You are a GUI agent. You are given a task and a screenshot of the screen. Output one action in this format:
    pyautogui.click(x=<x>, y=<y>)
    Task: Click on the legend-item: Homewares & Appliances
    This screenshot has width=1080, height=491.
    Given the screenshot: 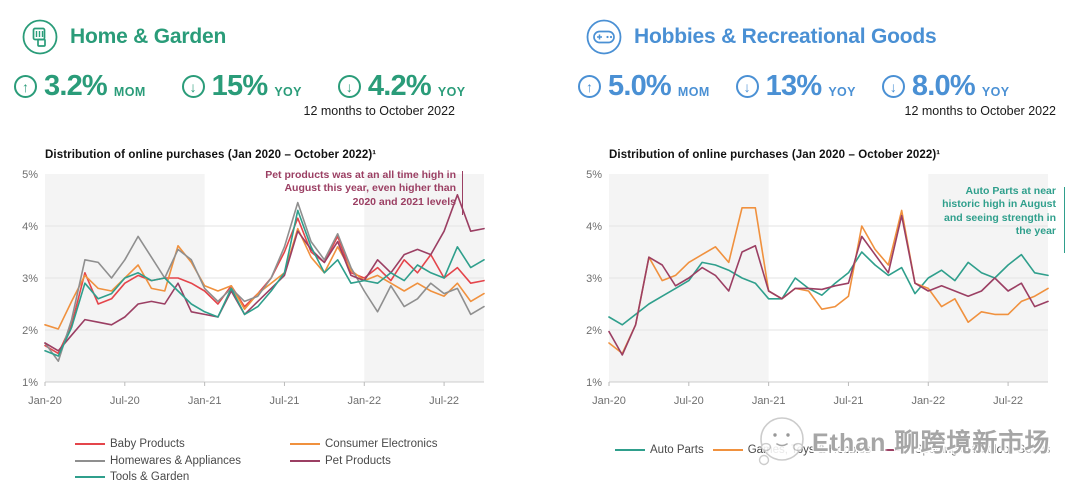 What is the action you would take?
    pyautogui.click(x=182, y=461)
    